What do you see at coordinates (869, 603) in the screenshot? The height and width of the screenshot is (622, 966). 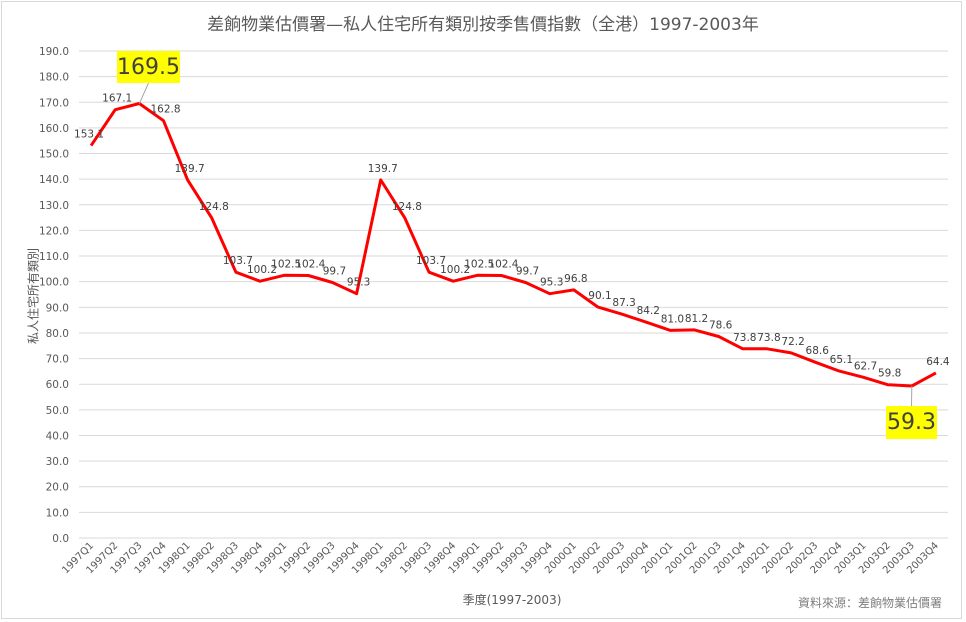 I see `source-note: 資料來源：差餉物業估價署` at bounding box center [869, 603].